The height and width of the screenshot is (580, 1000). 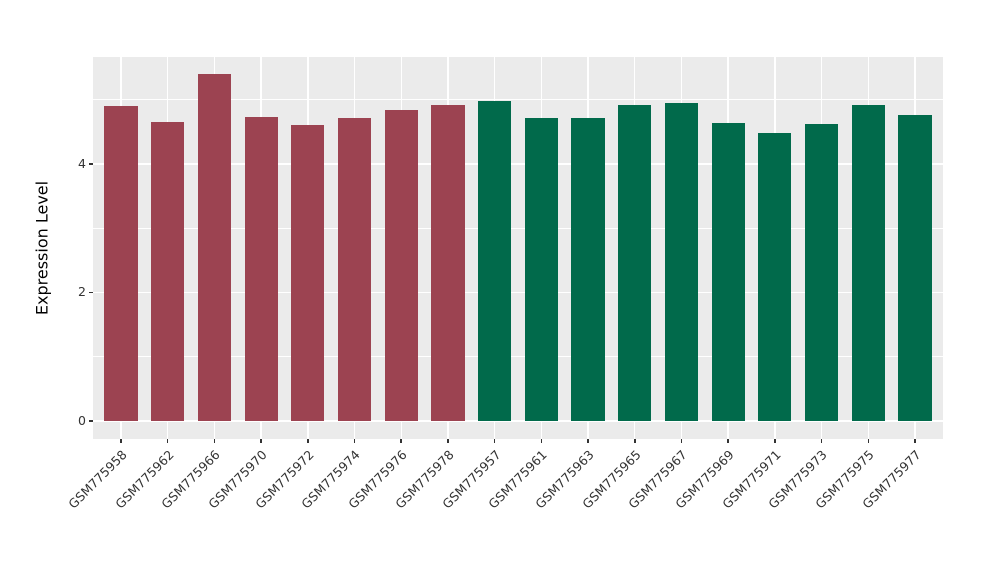 What do you see at coordinates (82, 163) in the screenshot?
I see `y-tick-label: 4` at bounding box center [82, 163].